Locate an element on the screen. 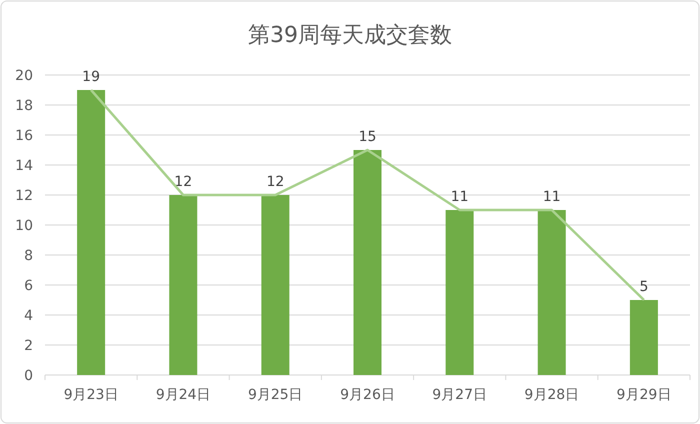 The width and height of the screenshot is (700, 424). y-tick-label: 6 is located at coordinates (29, 286).